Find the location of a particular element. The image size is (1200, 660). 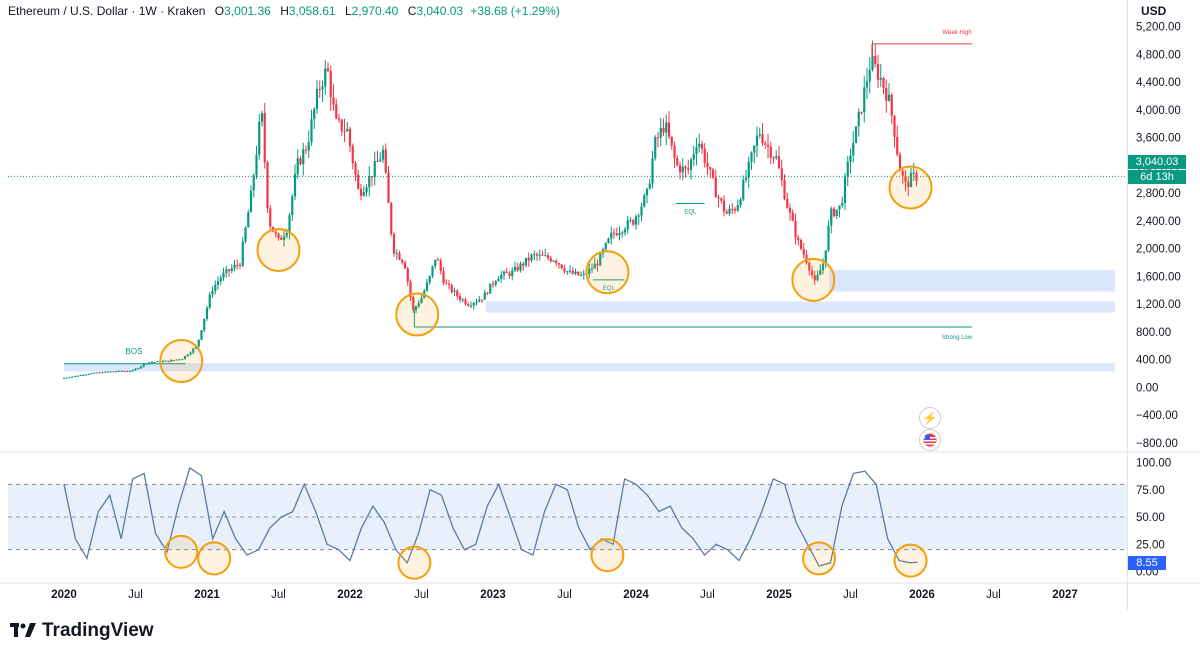

close-label: C is located at coordinates (412, 11).